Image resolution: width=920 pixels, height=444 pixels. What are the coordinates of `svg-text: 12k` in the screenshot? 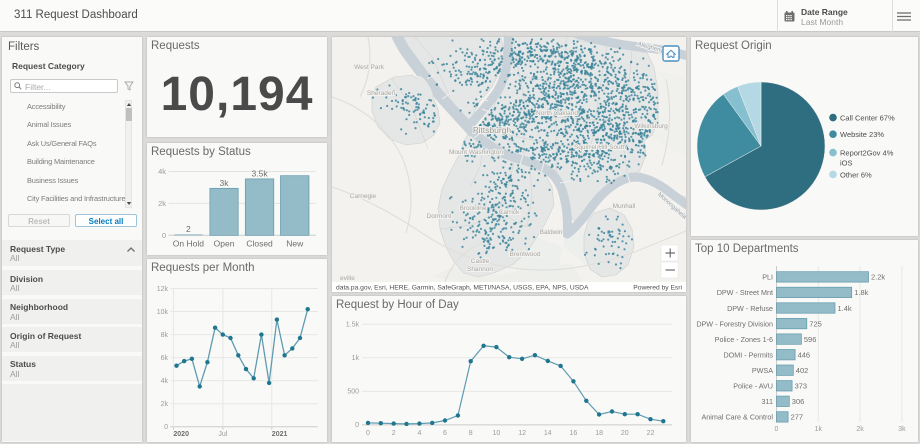 It's located at (163, 289).